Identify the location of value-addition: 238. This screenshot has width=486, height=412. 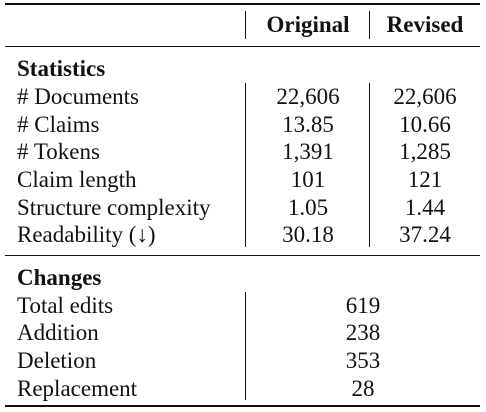
(363, 332).